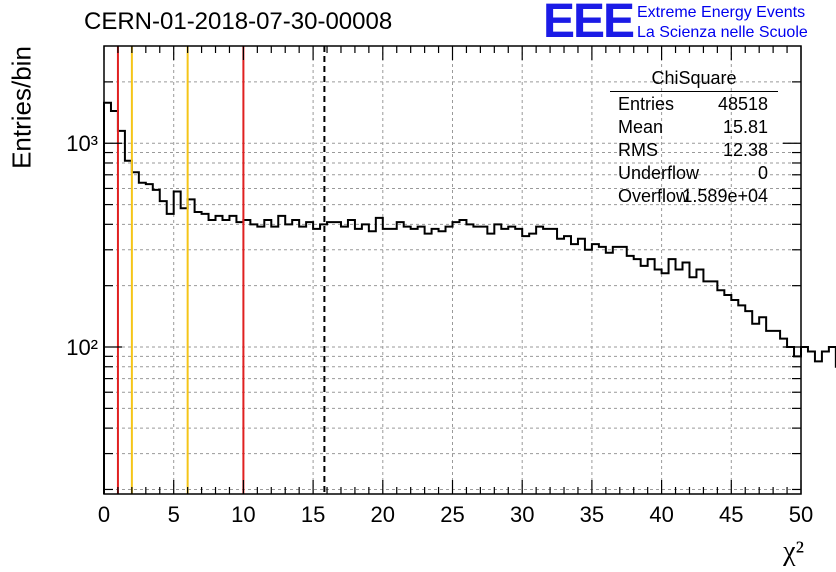 The width and height of the screenshot is (836, 572). What do you see at coordinates (313, 514) in the screenshot?
I see `x-tick-label: 15` at bounding box center [313, 514].